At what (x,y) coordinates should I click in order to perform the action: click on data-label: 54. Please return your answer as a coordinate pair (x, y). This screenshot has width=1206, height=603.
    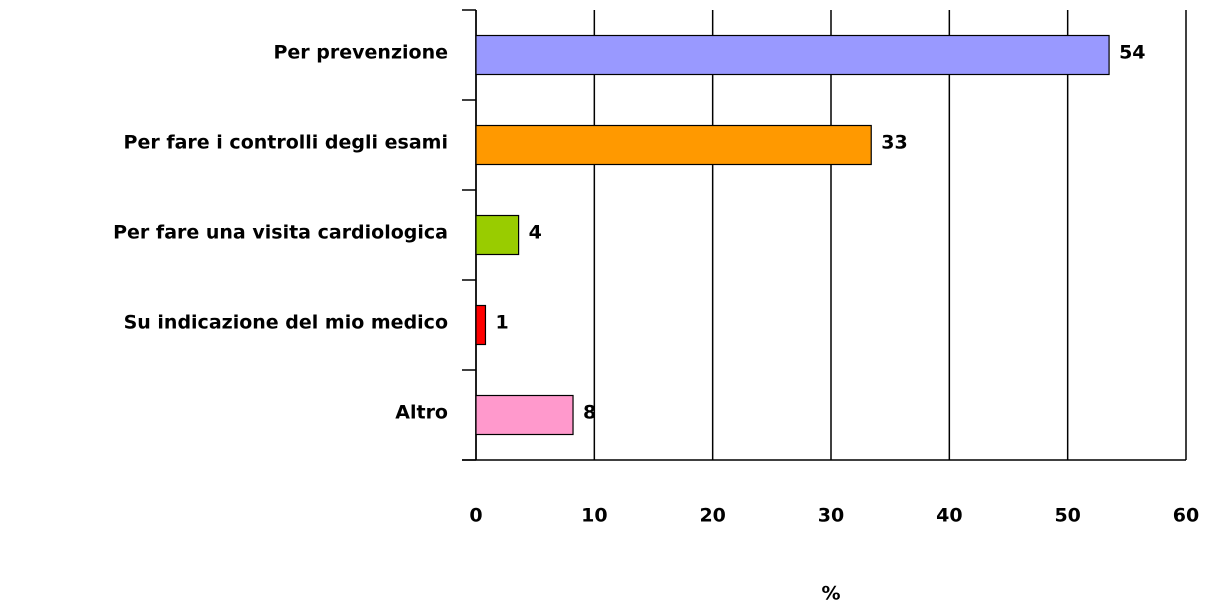
    Looking at the image, I should click on (1132, 53).